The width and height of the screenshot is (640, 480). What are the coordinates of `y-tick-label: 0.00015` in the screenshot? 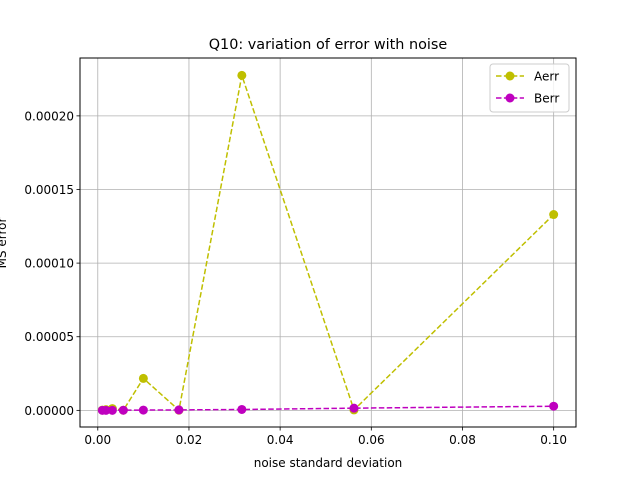 It's located at (49, 190).